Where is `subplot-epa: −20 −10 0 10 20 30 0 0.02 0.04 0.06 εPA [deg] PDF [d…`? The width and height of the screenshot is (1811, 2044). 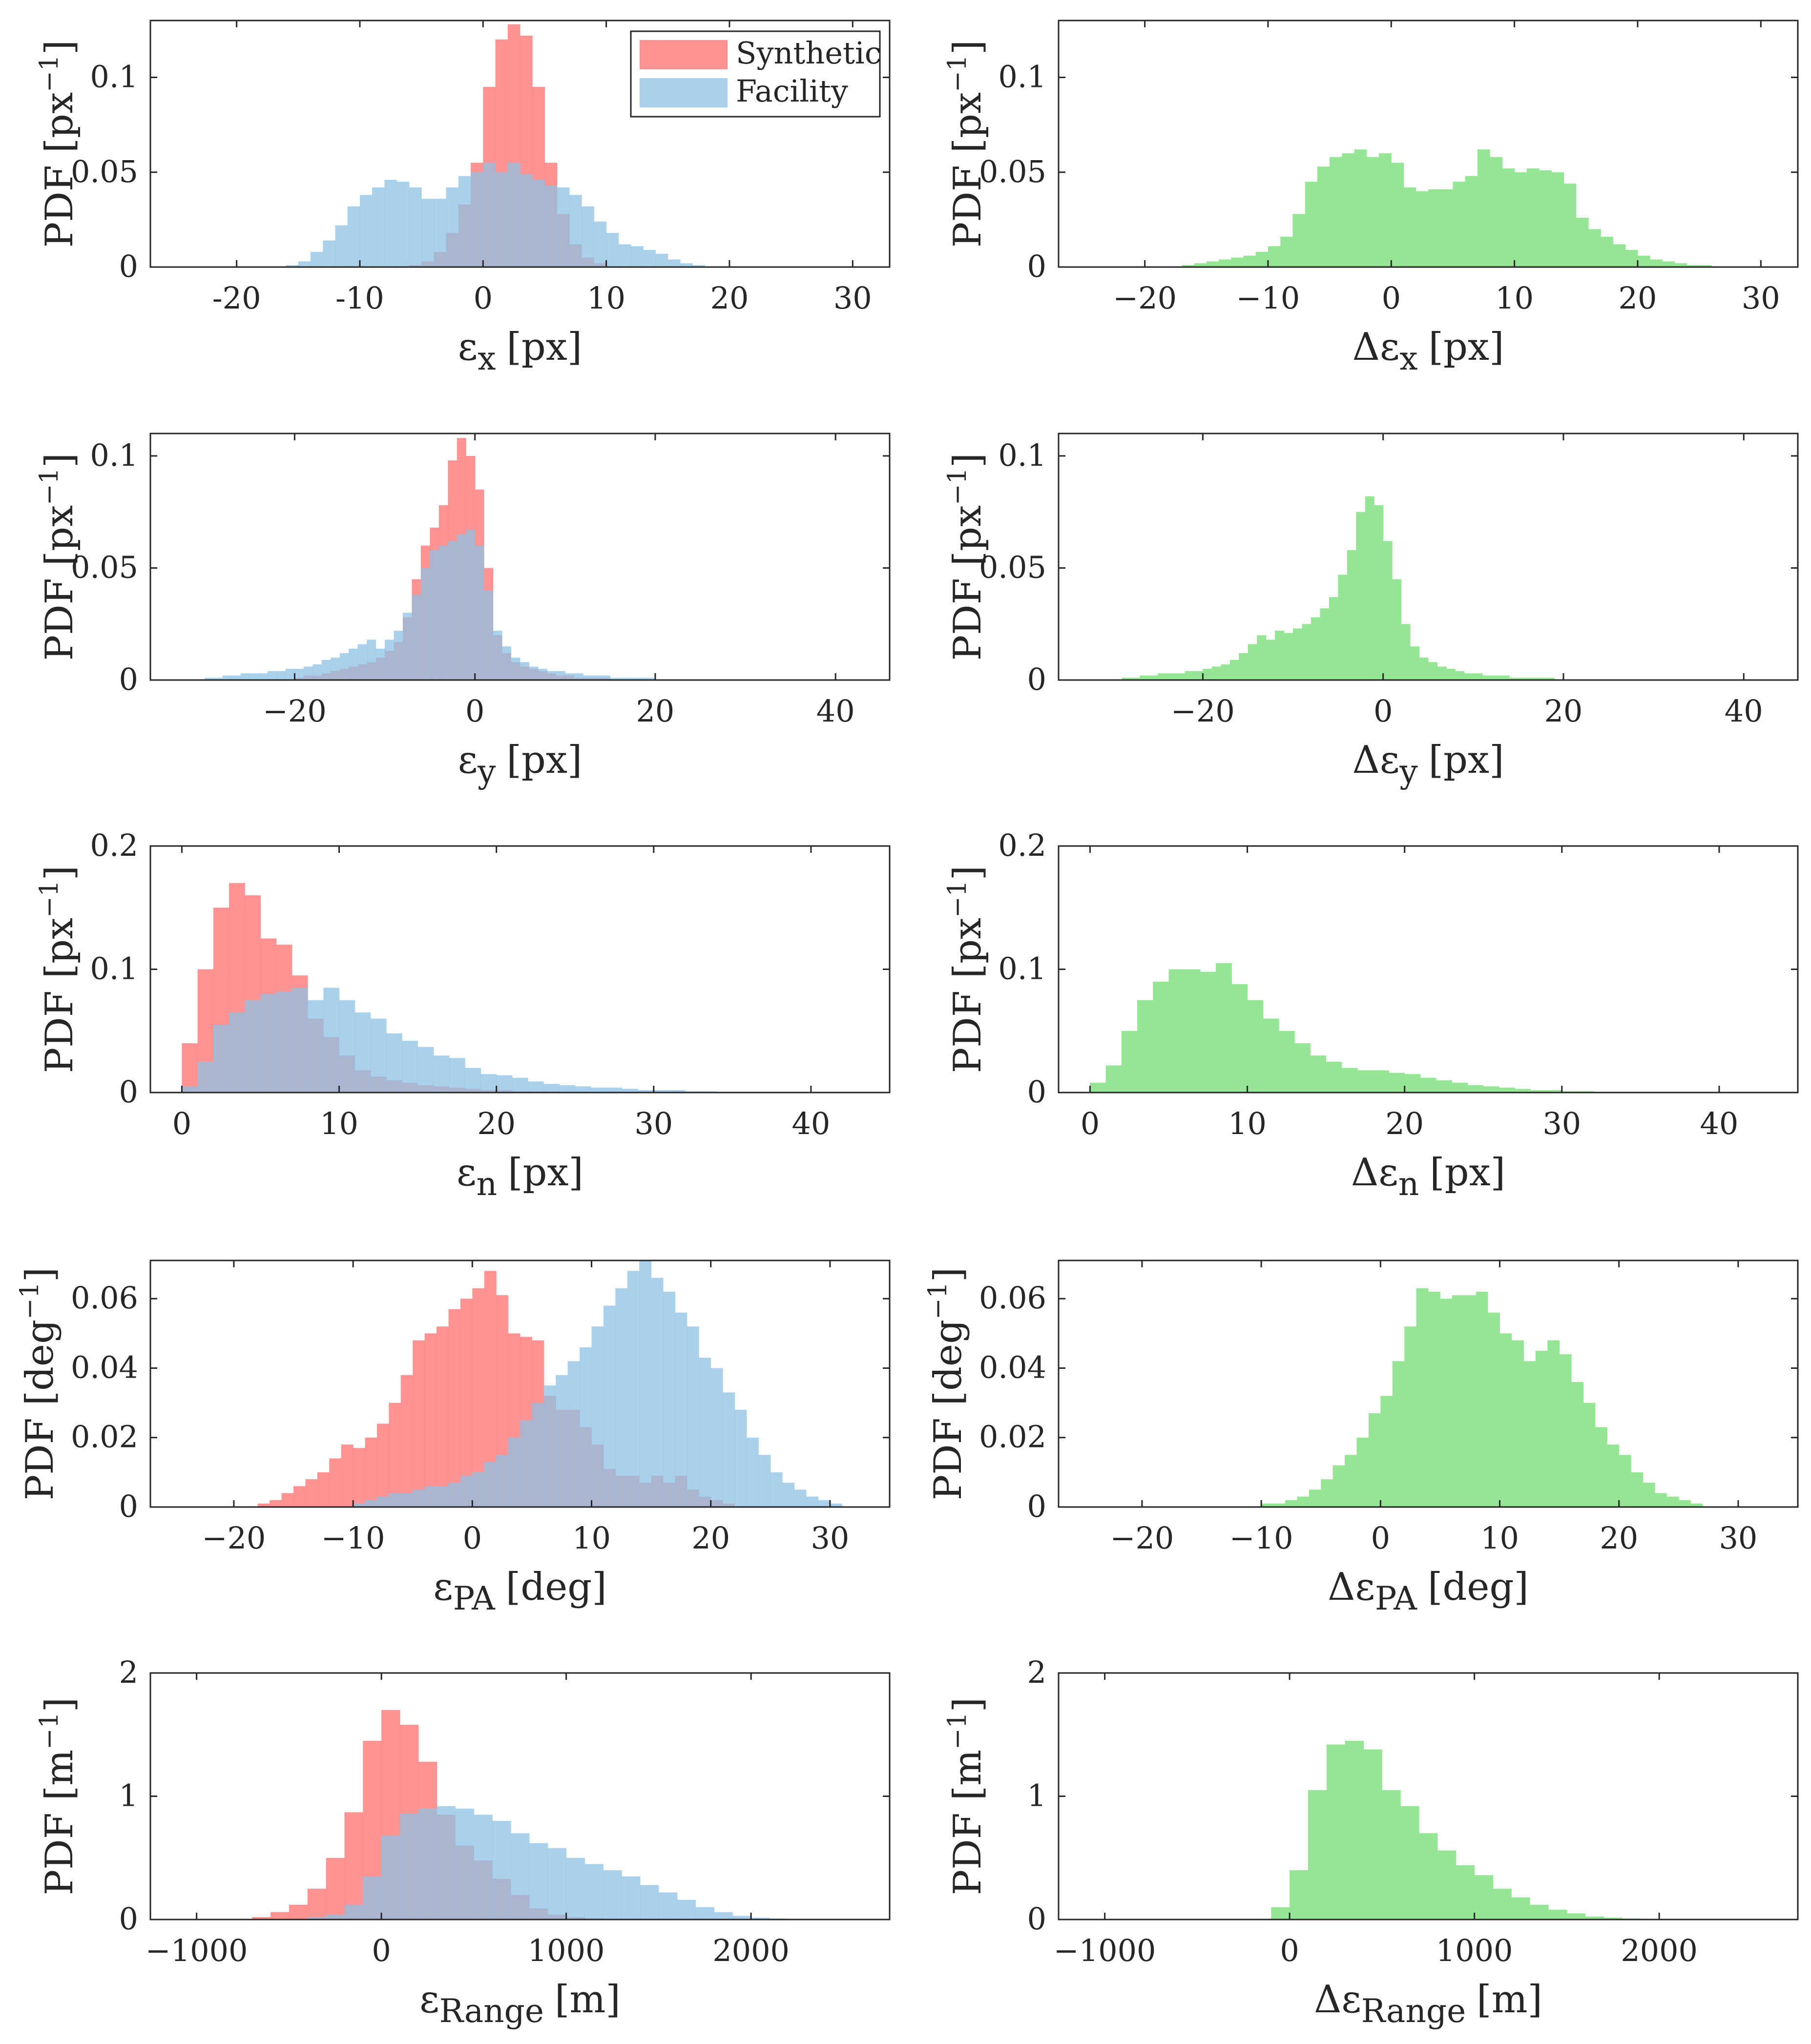
subplot-epa: −20 −10 0 10 20 30 0 0.02 0.04 0.06 εPA [deg] PDF [d… is located at coordinates (453, 1438).